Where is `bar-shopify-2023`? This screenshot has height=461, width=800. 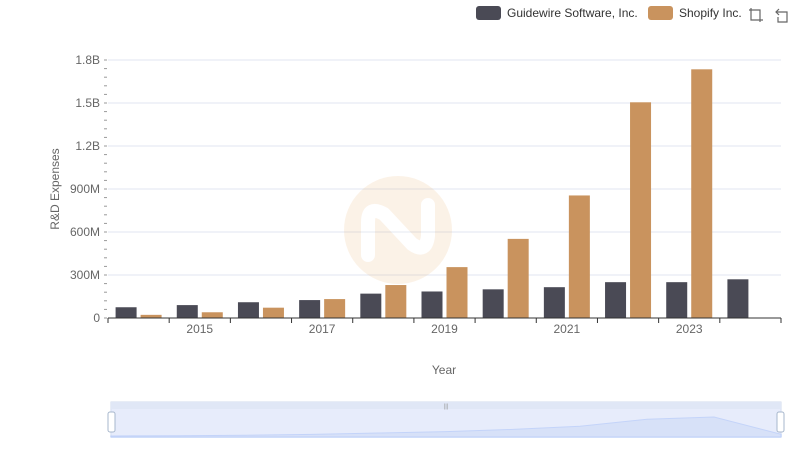
bar-shopify-2023 is located at coordinates (702, 193).